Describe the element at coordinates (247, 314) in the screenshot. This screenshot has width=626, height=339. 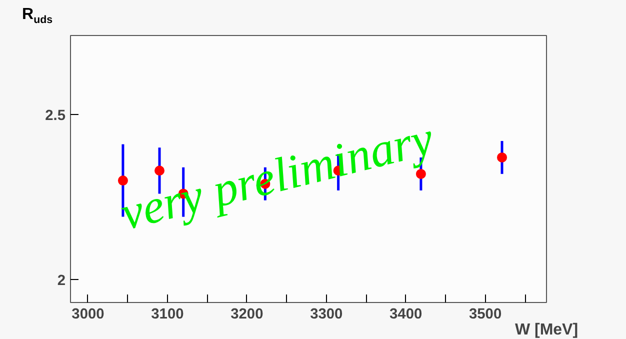
I see `x-tick-label: 3200` at that location.